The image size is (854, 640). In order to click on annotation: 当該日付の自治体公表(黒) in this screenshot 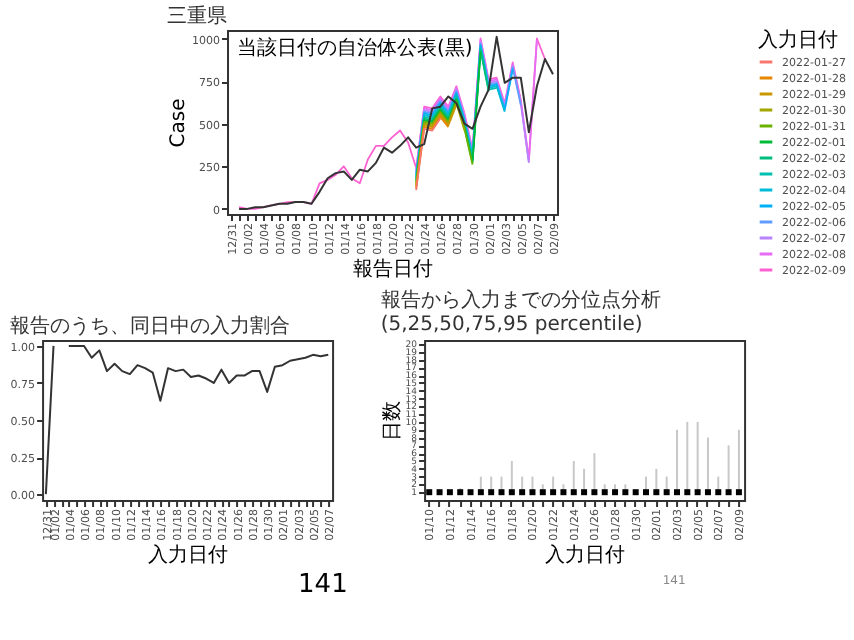, I will do `click(355, 48)`.